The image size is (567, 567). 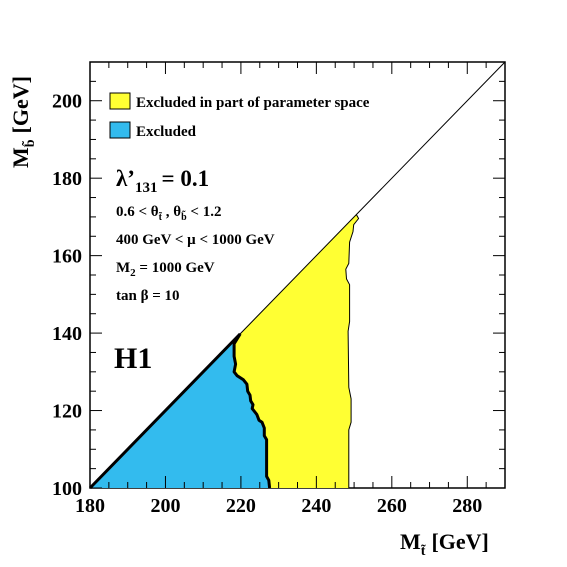 What do you see at coordinates (90, 506) in the screenshot?
I see `x-tick-label: 180` at bounding box center [90, 506].